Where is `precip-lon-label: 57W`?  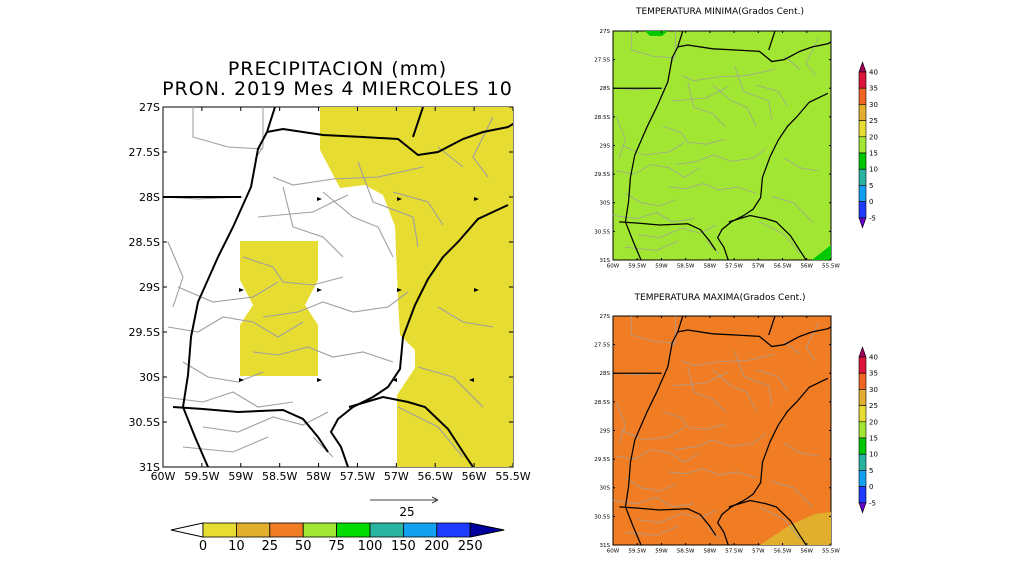 precip-lon-label: 57W is located at coordinates (396, 476).